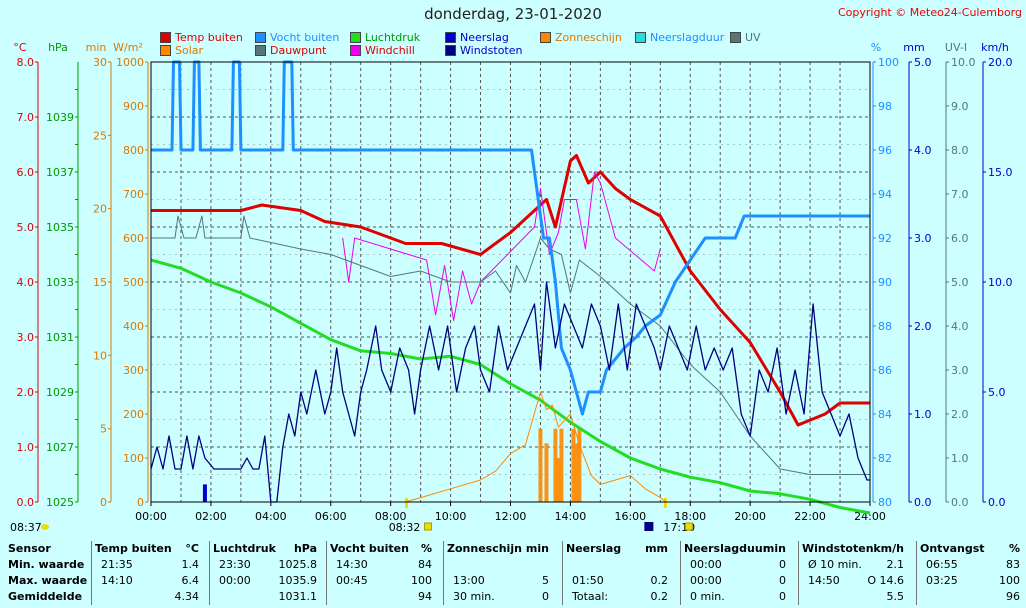 The width and height of the screenshot is (1026, 608). I want to click on stats-time: 21:35, so click(117, 564).